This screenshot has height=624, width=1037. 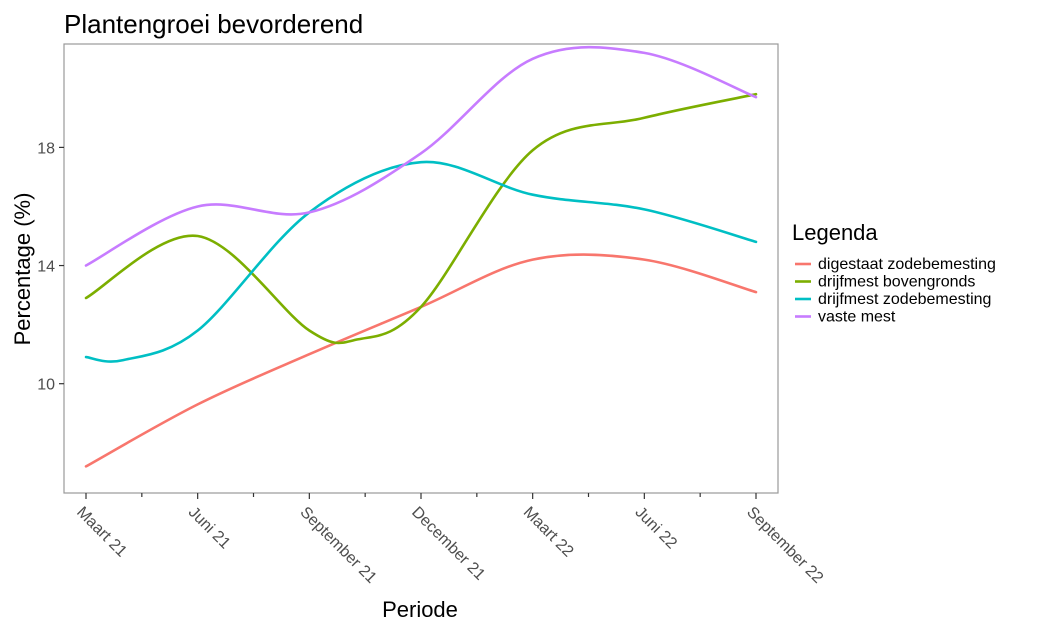 I want to click on y-tick-label: 14, so click(x=46, y=267).